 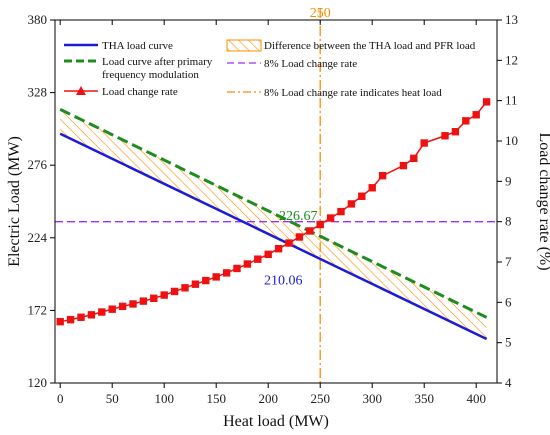 What do you see at coordinates (38, 309) in the screenshot?
I see `y-left-tick-label: 172` at bounding box center [38, 309].